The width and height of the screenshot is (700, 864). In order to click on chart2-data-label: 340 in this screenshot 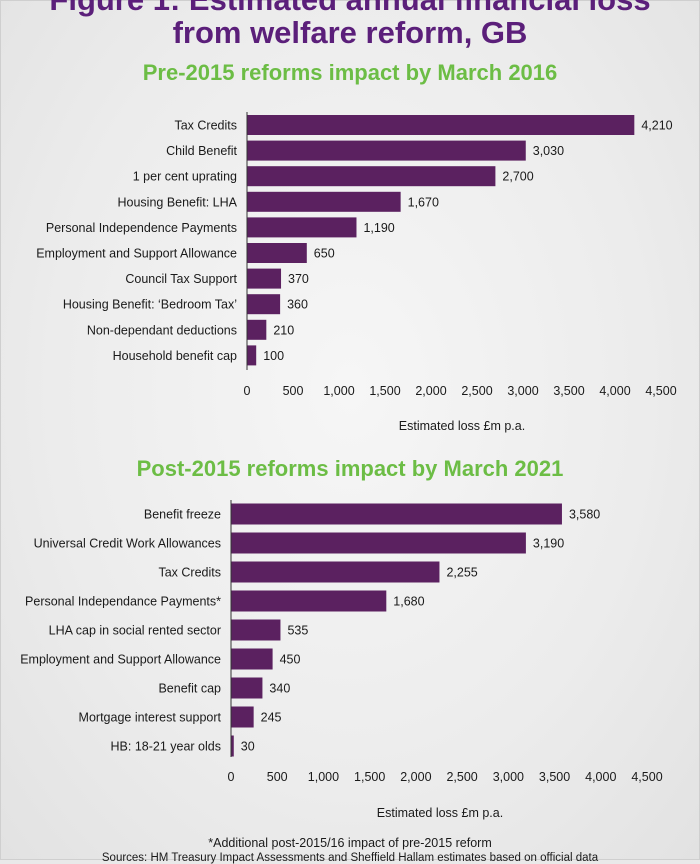, I will do `click(279, 689)`.